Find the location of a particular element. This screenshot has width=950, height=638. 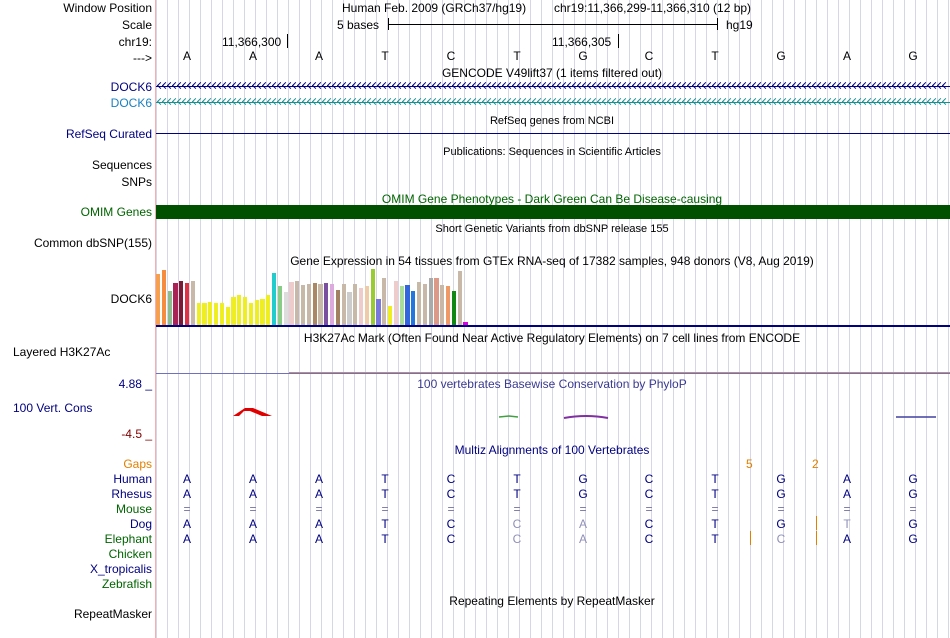

gtex-bar-chart is located at coordinates (346, 296).